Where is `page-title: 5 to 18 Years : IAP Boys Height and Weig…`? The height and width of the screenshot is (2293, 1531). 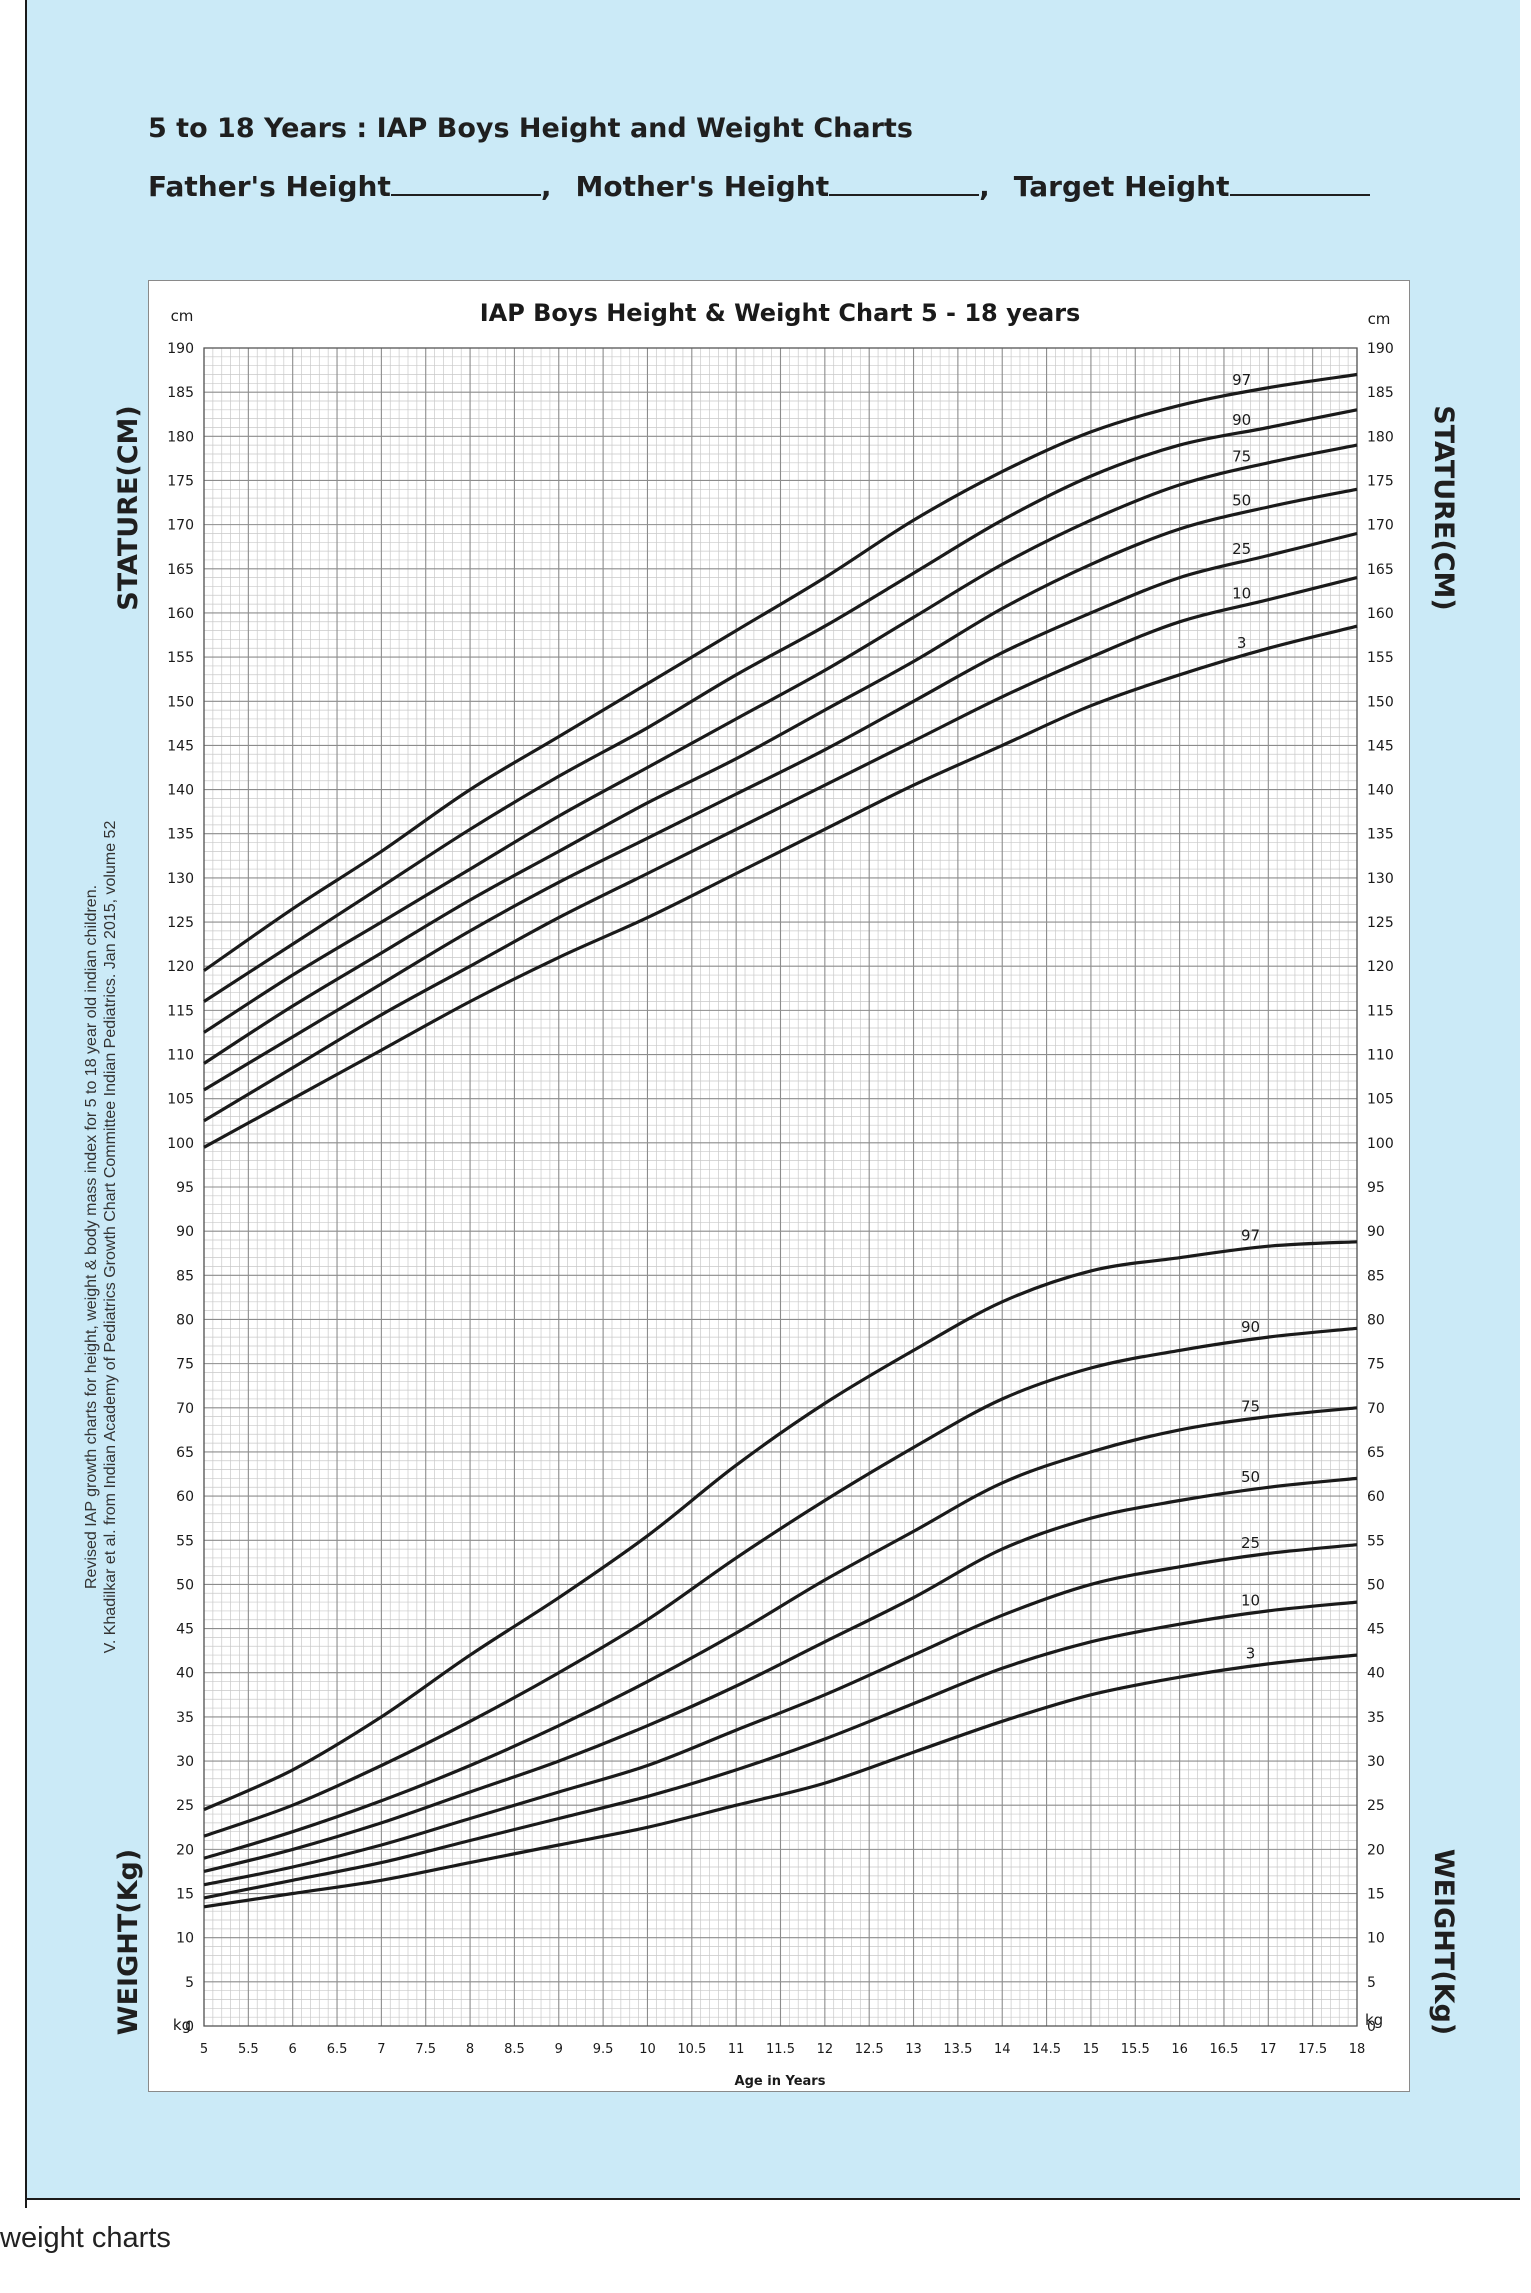 page-title: 5 to 18 Years : IAP Boys Height and Weig… is located at coordinates (530, 128).